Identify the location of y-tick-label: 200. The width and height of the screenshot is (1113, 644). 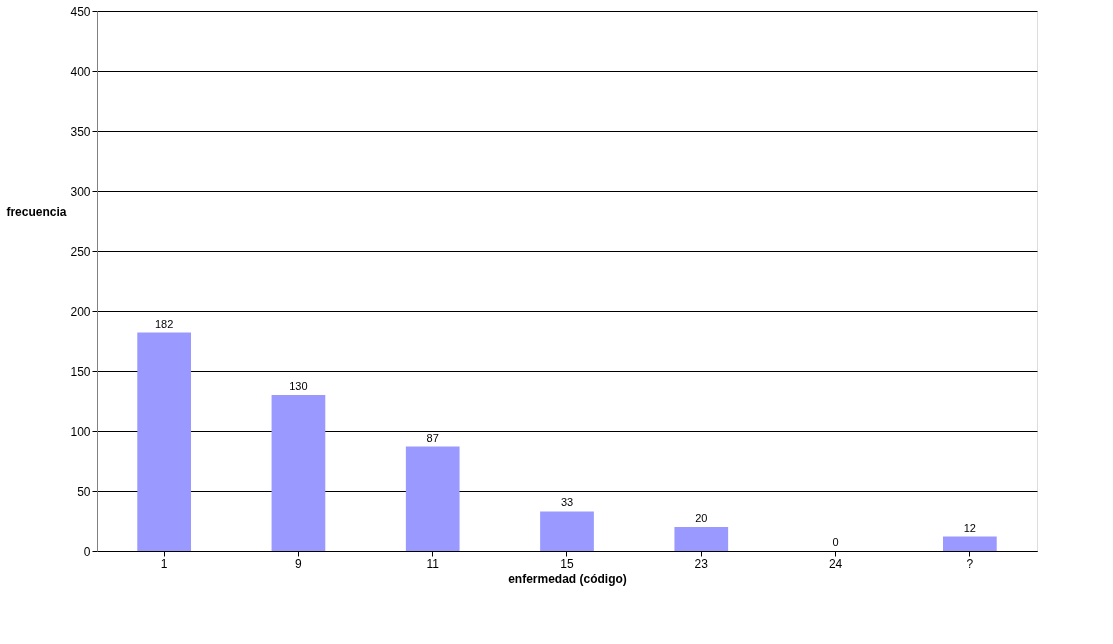
(80, 311).